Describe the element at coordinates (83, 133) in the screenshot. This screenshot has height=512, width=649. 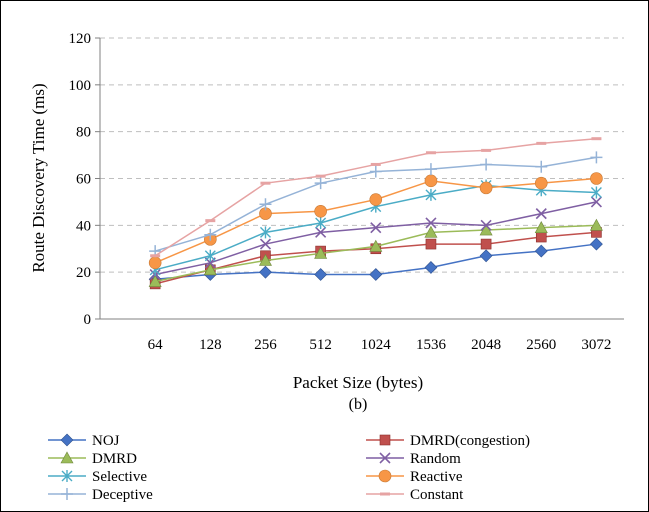
I see `y-tick-label: 80` at that location.